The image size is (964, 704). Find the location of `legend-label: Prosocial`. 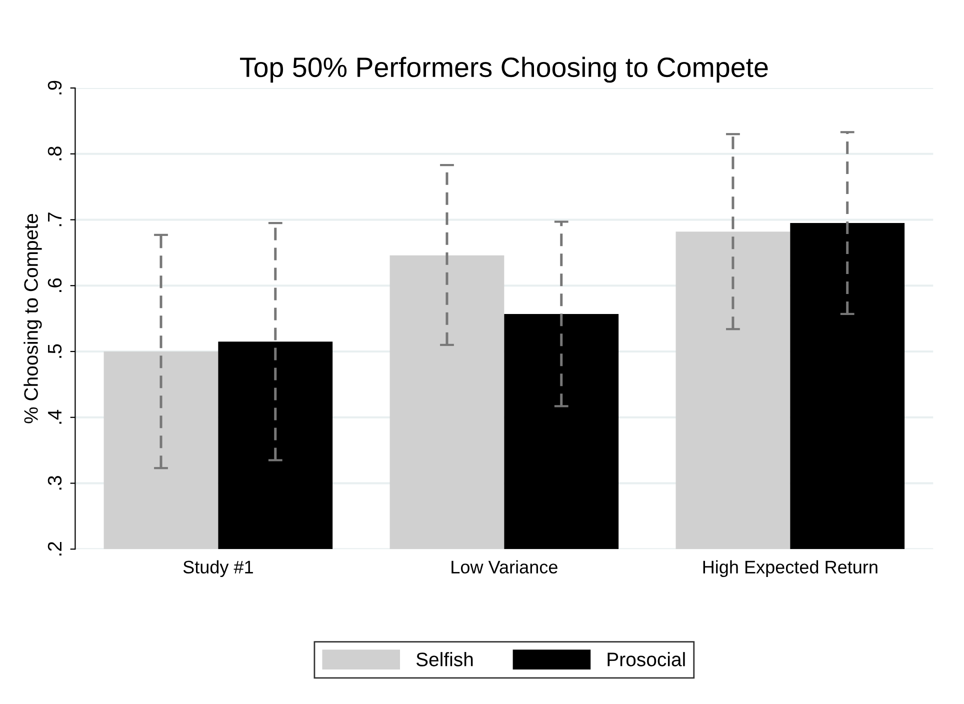

legend-label: Prosocial is located at coordinates (646, 659).